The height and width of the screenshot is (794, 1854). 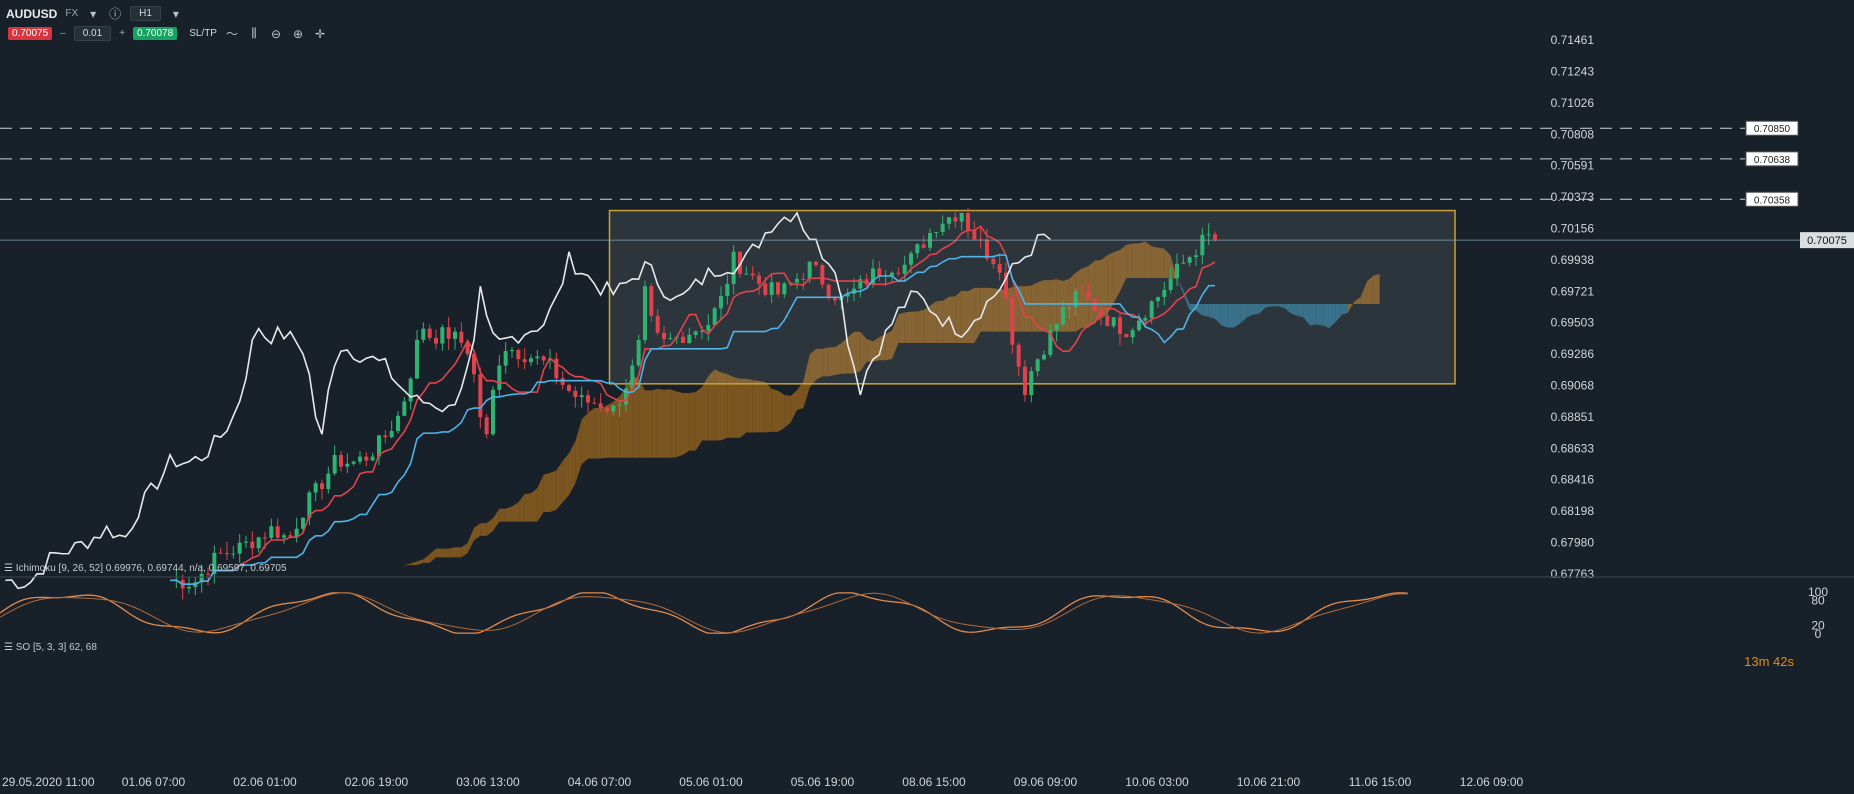 I want to click on y-tick-label: 0.69721, so click(x=1573, y=291).